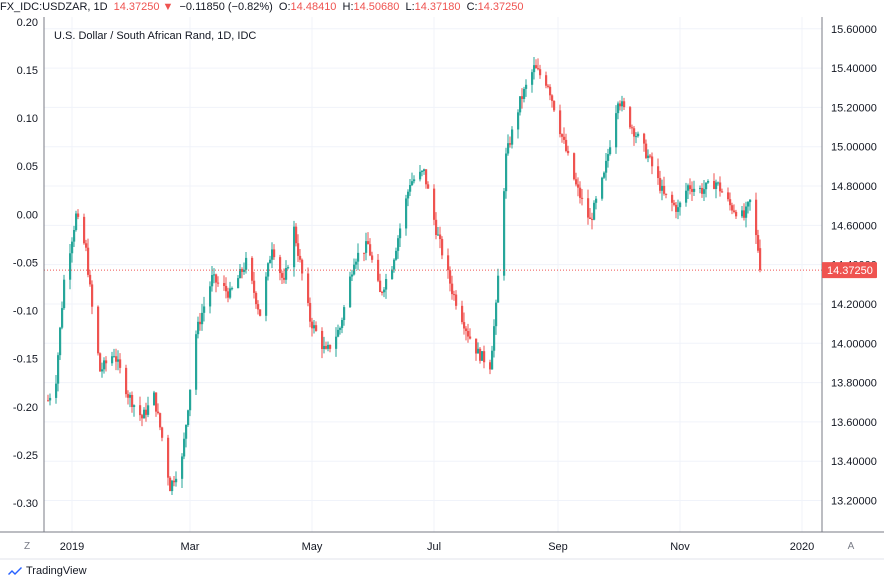 This screenshot has height=578, width=884. What do you see at coordinates (56, 571) in the screenshot?
I see `brand-label: TradingView` at bounding box center [56, 571].